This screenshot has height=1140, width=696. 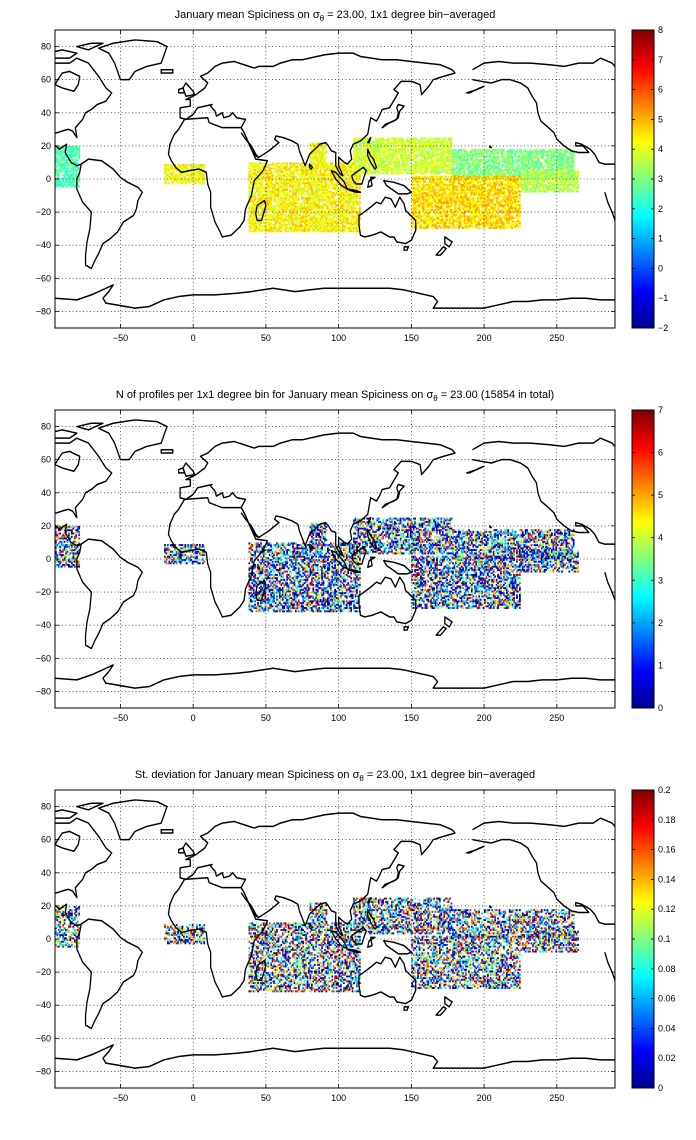 I want to click on colorbar-tick-label: 0.08, so click(x=667, y=969).